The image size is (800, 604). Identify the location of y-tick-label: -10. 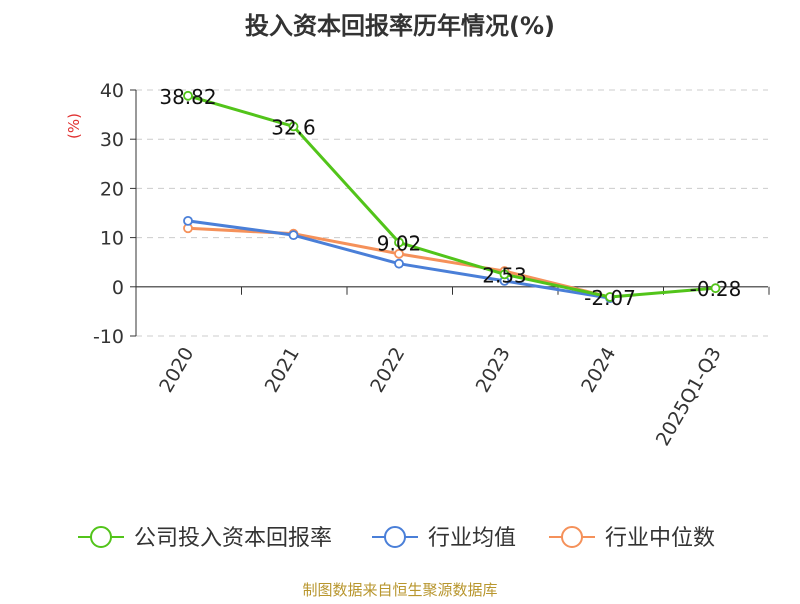
(108, 337).